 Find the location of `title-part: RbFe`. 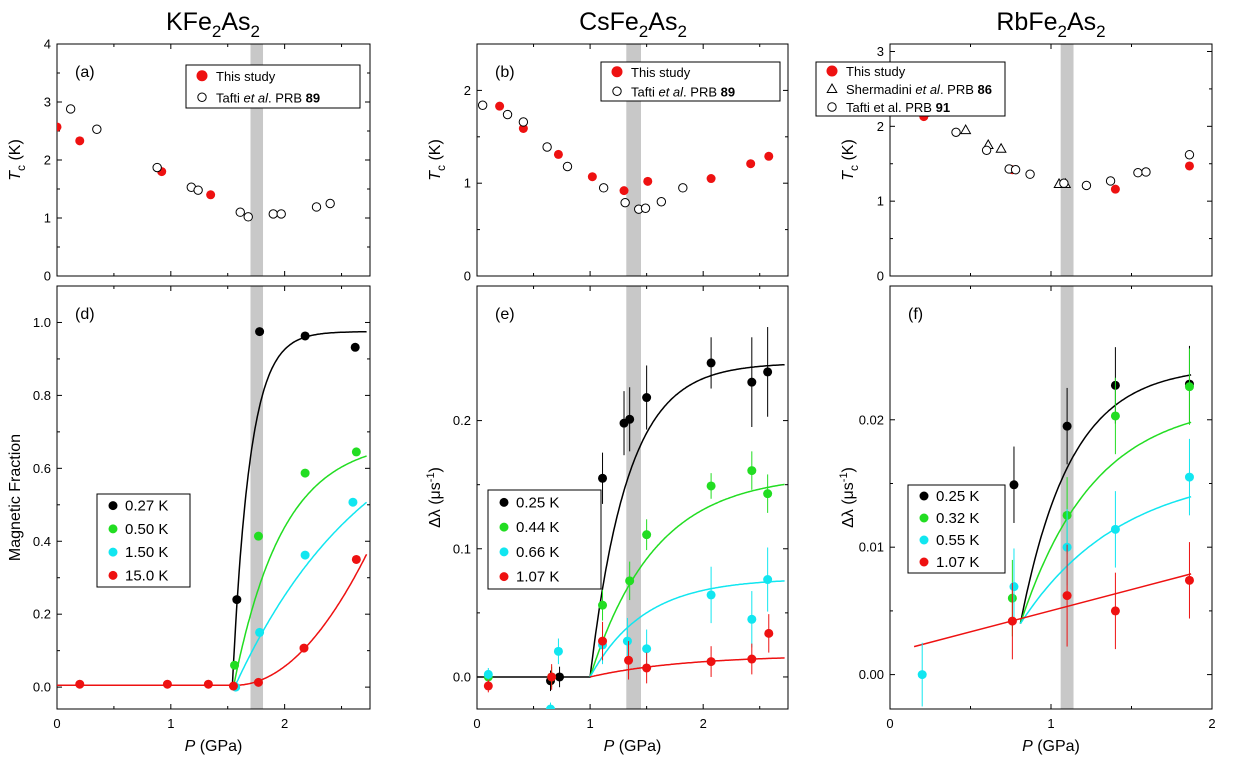

title-part: RbFe is located at coordinates (1026, 22).